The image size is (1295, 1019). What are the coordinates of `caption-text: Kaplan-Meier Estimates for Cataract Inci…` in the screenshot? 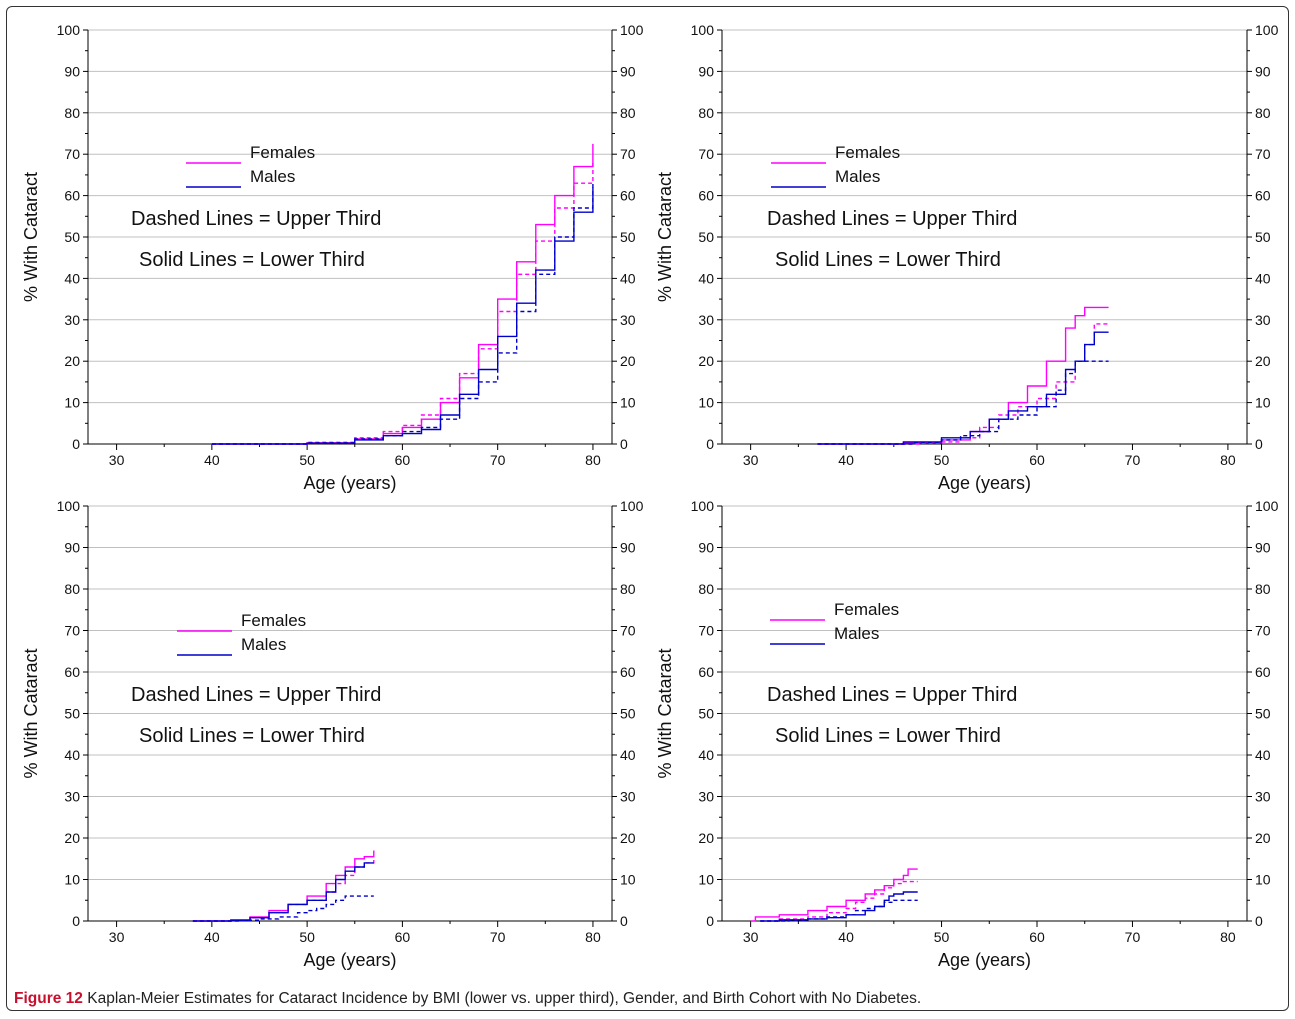 It's located at (504, 998).